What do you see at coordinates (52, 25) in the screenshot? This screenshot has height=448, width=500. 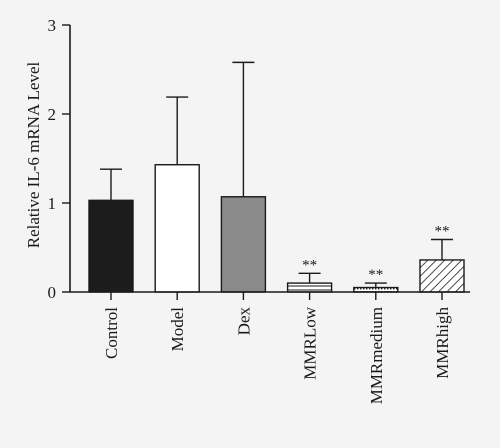 I see `y-tick-label: 3` at bounding box center [52, 25].